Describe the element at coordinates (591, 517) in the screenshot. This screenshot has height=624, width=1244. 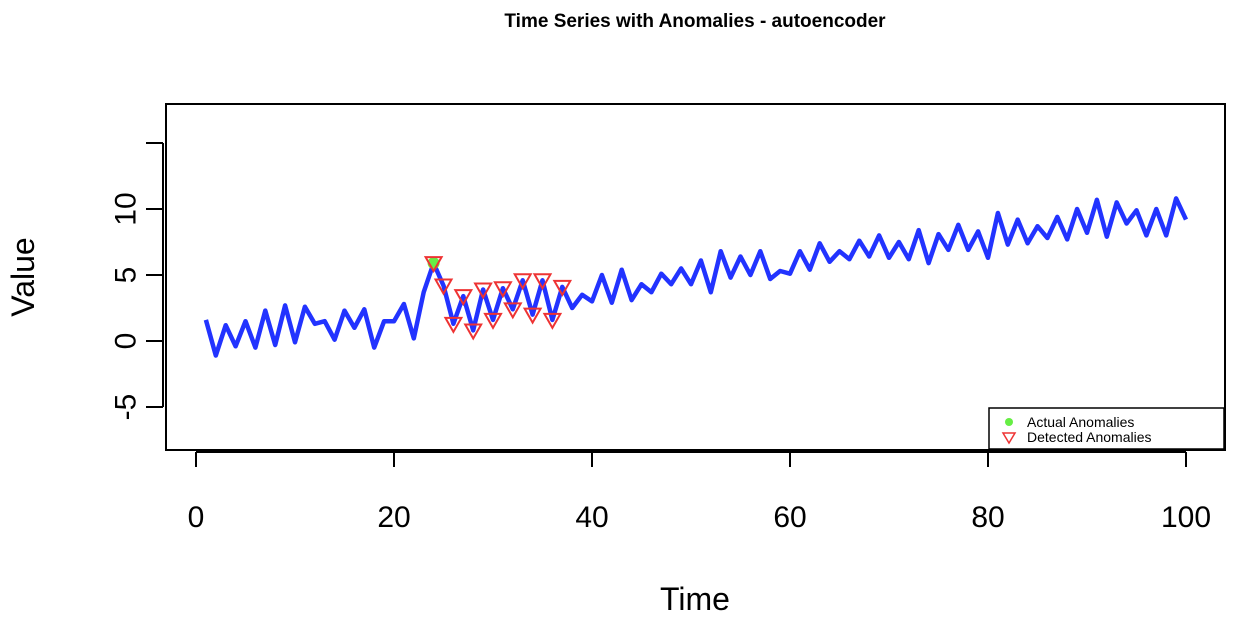
I see `x-tick-label: 40` at that location.